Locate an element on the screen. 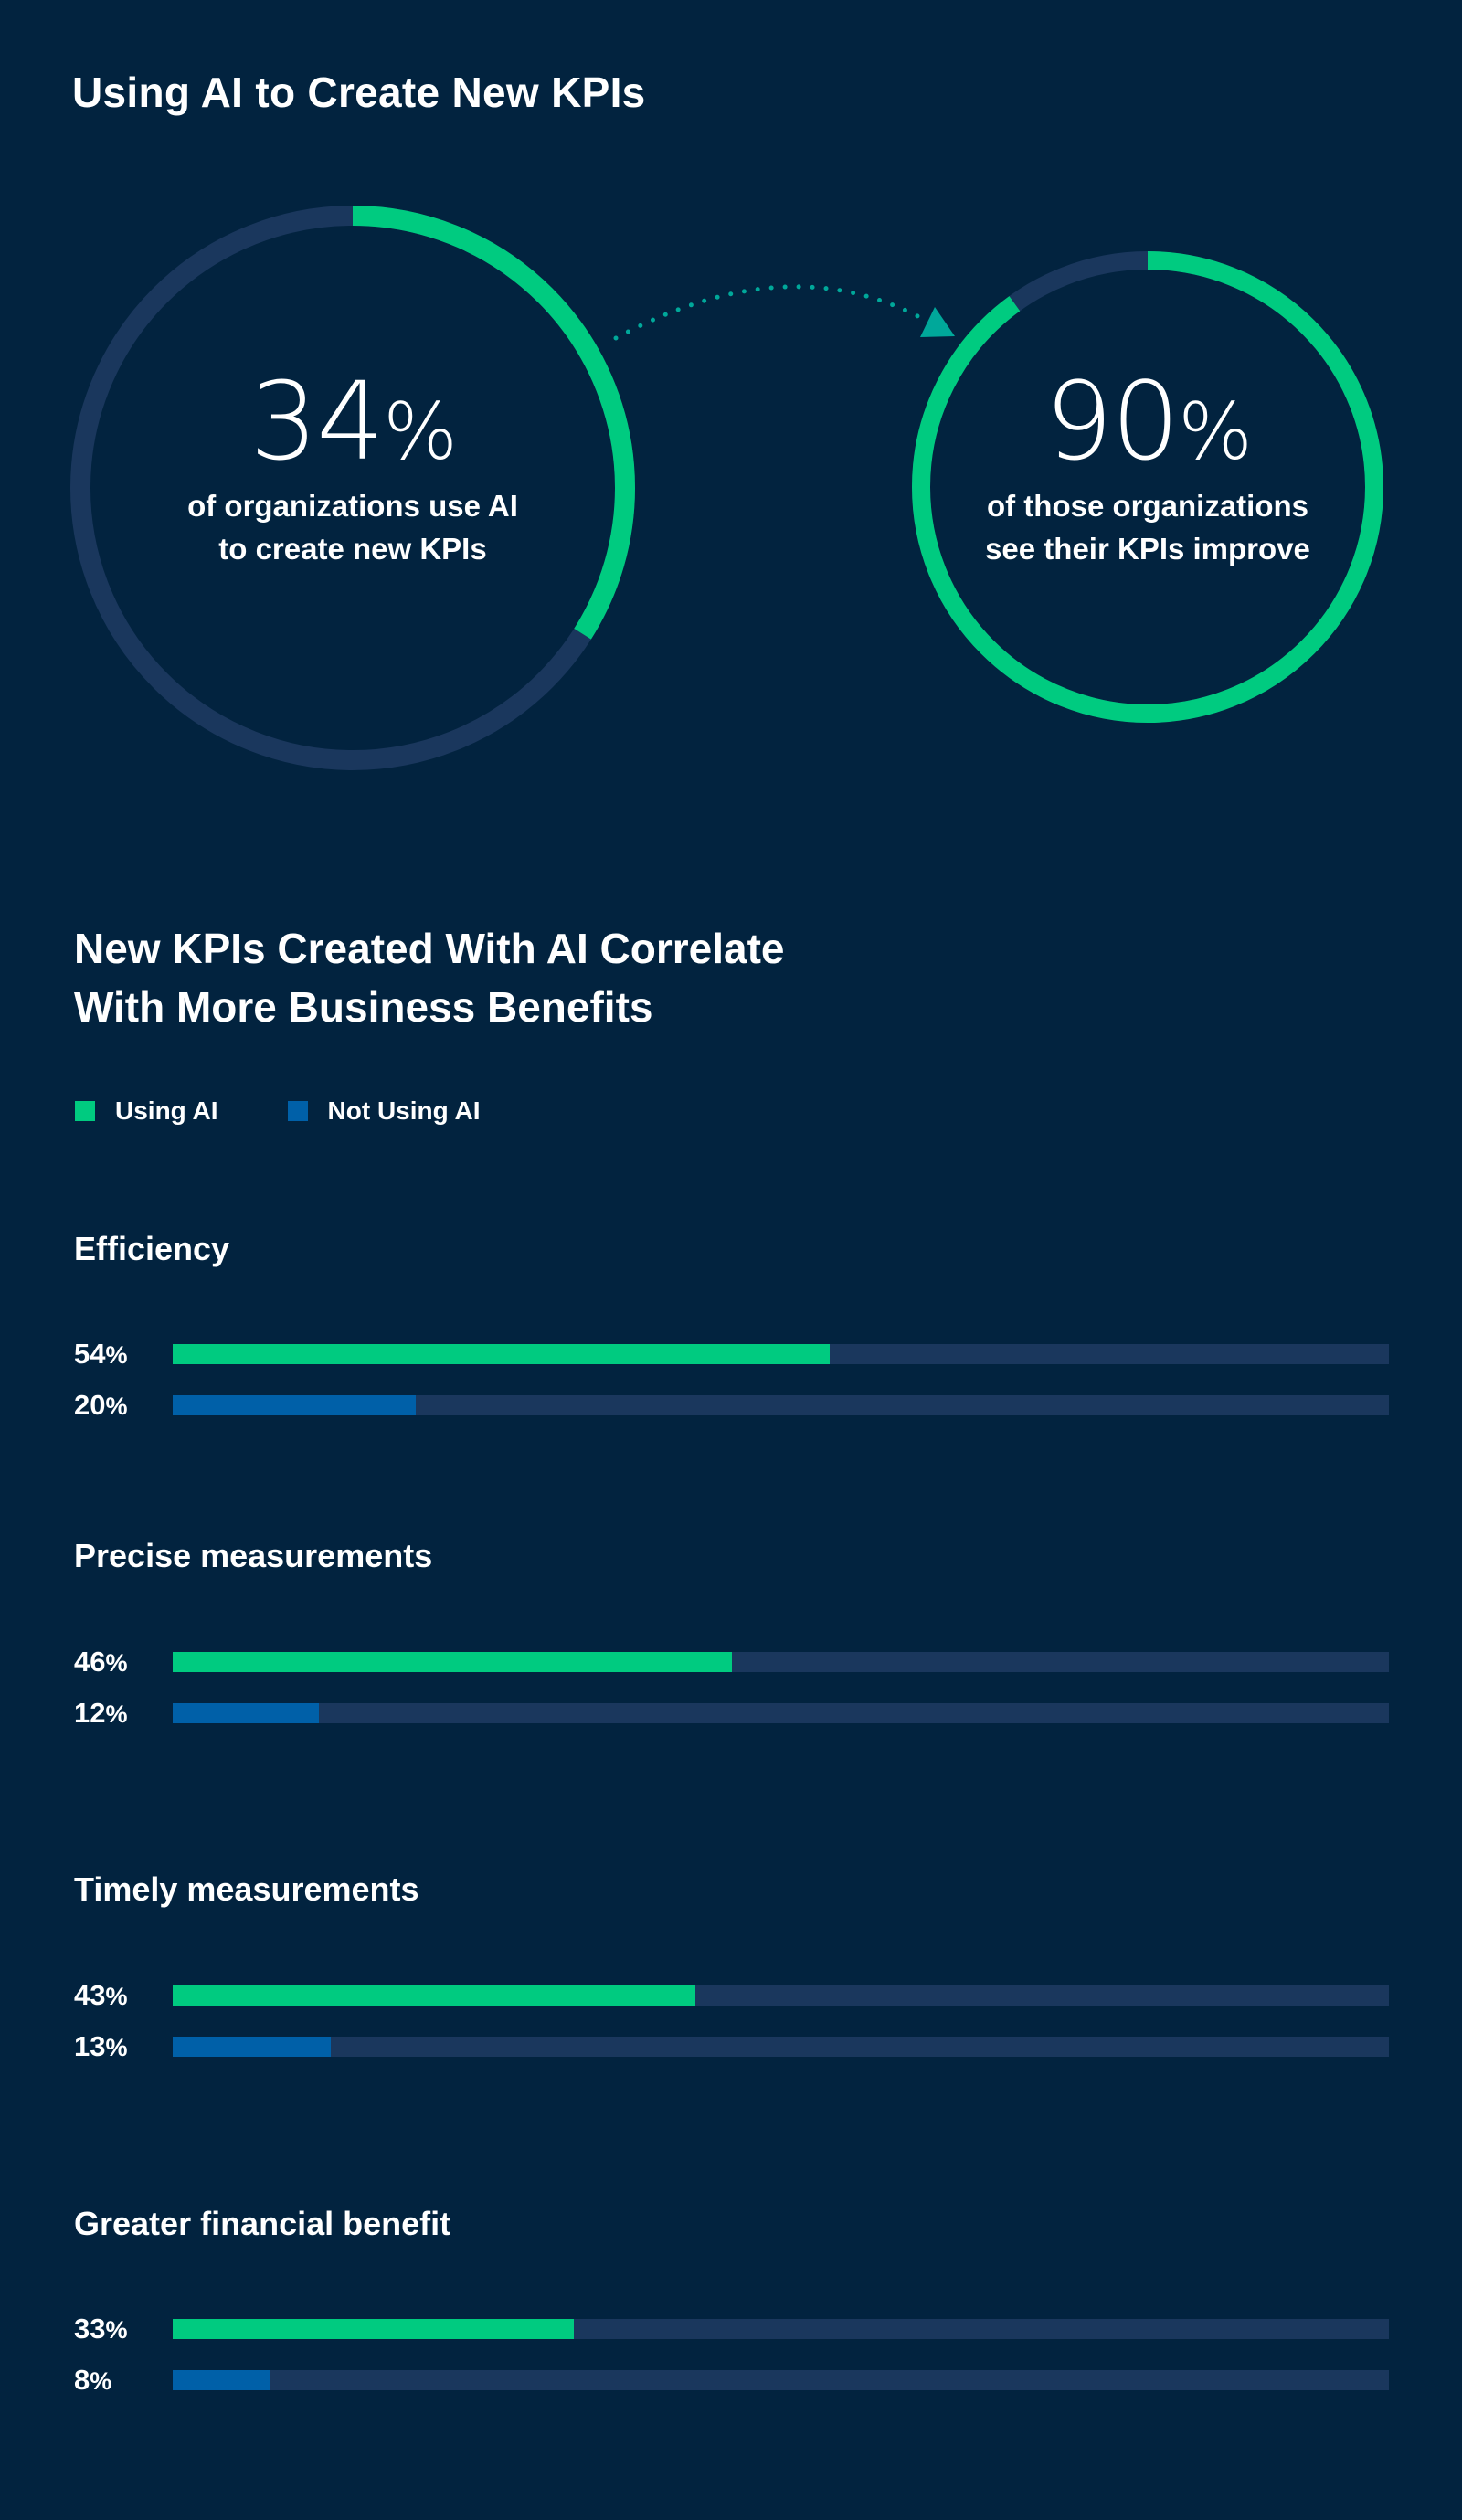  bar-value: 20% is located at coordinates (123, 1405).